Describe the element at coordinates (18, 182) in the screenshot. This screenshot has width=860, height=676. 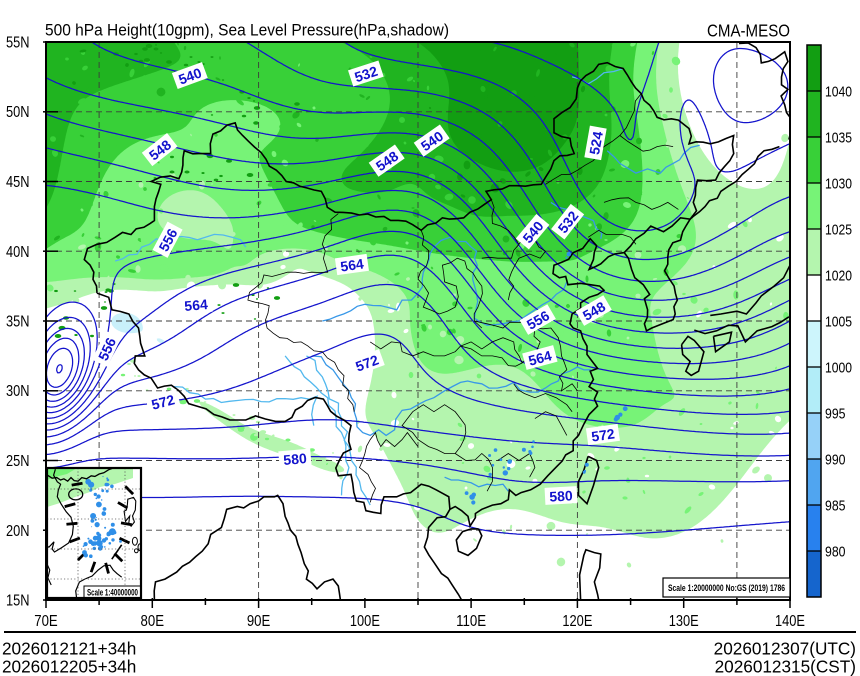
I see `svg-text: 45N` at that location.